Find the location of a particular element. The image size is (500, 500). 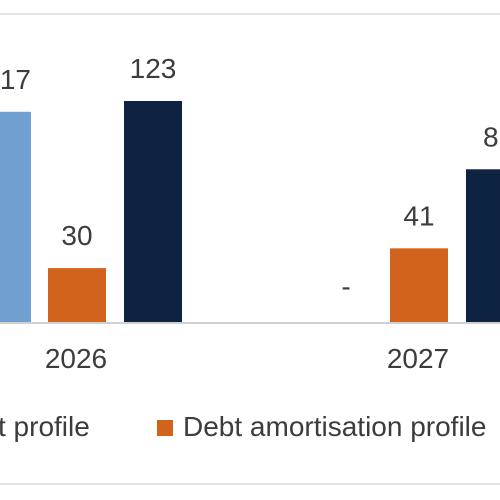

bar-t-profile-2026 is located at coordinates (15, 216).